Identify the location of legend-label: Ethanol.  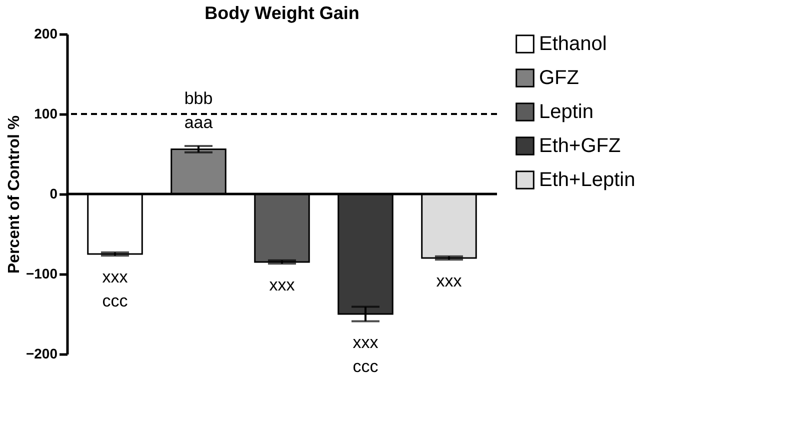
(573, 44).